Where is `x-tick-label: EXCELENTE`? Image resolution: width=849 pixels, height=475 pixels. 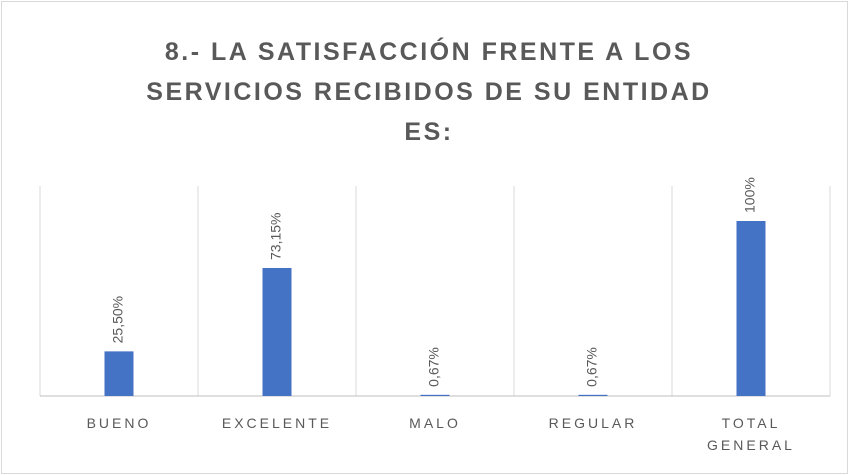
x-tick-label: EXCELENTE is located at coordinates (277, 423).